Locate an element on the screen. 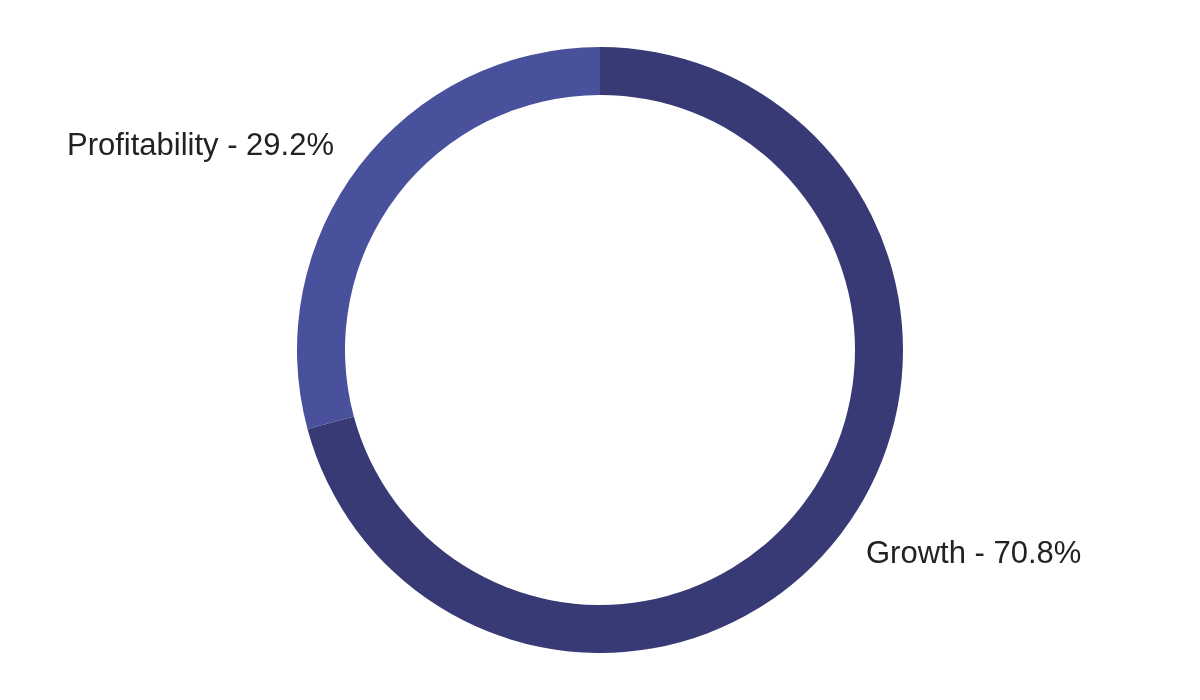 The height and width of the screenshot is (700, 1200). slice-label: Profitability - is located at coordinates (152, 145).